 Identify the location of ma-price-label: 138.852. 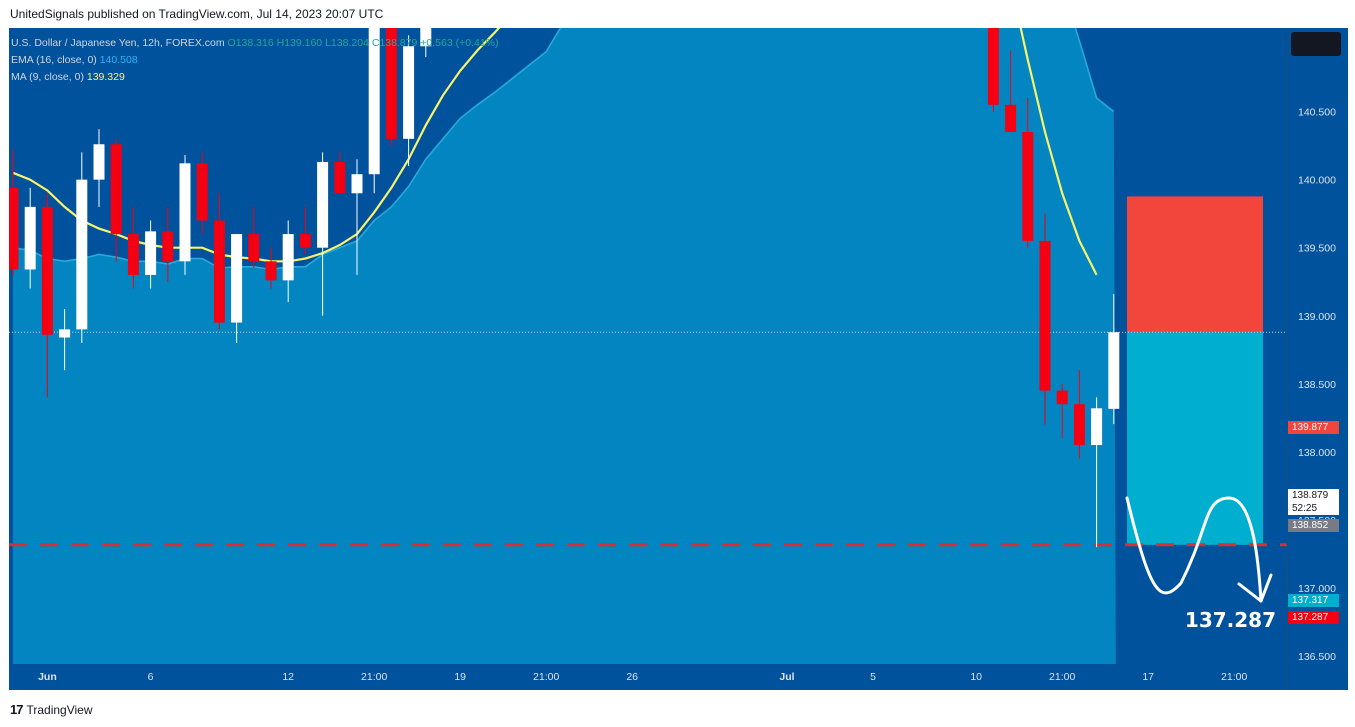
(1313, 525).